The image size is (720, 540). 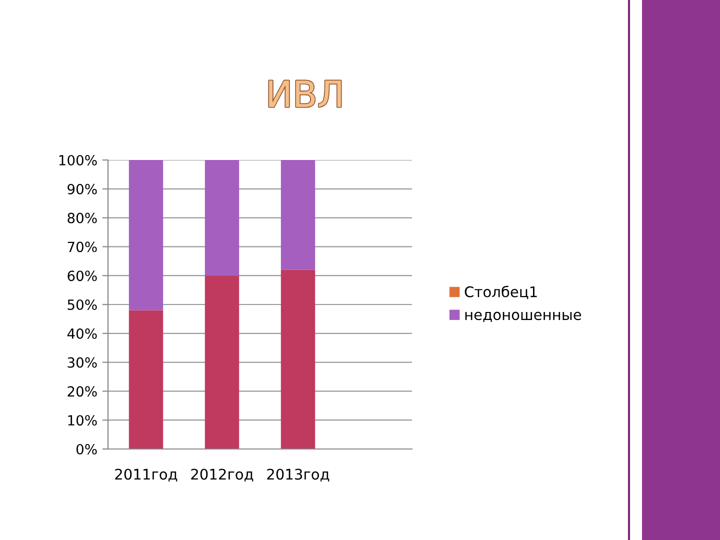 What do you see at coordinates (86, 449) in the screenshot?
I see `y-tick-label: 0%` at bounding box center [86, 449].